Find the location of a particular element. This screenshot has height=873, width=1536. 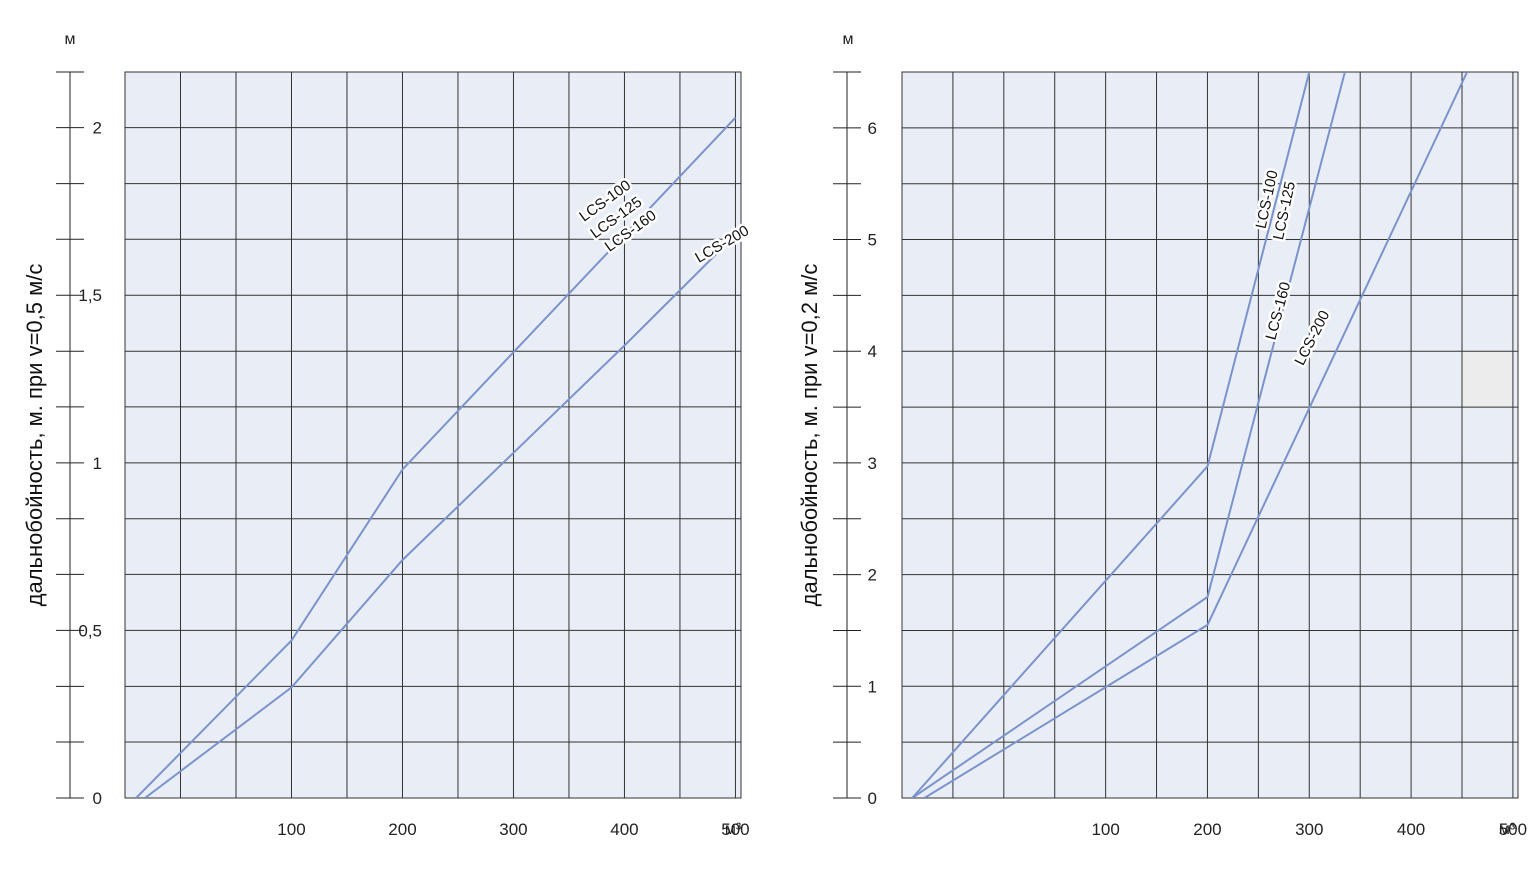

y-tick-label: 4 is located at coordinates (872, 351).